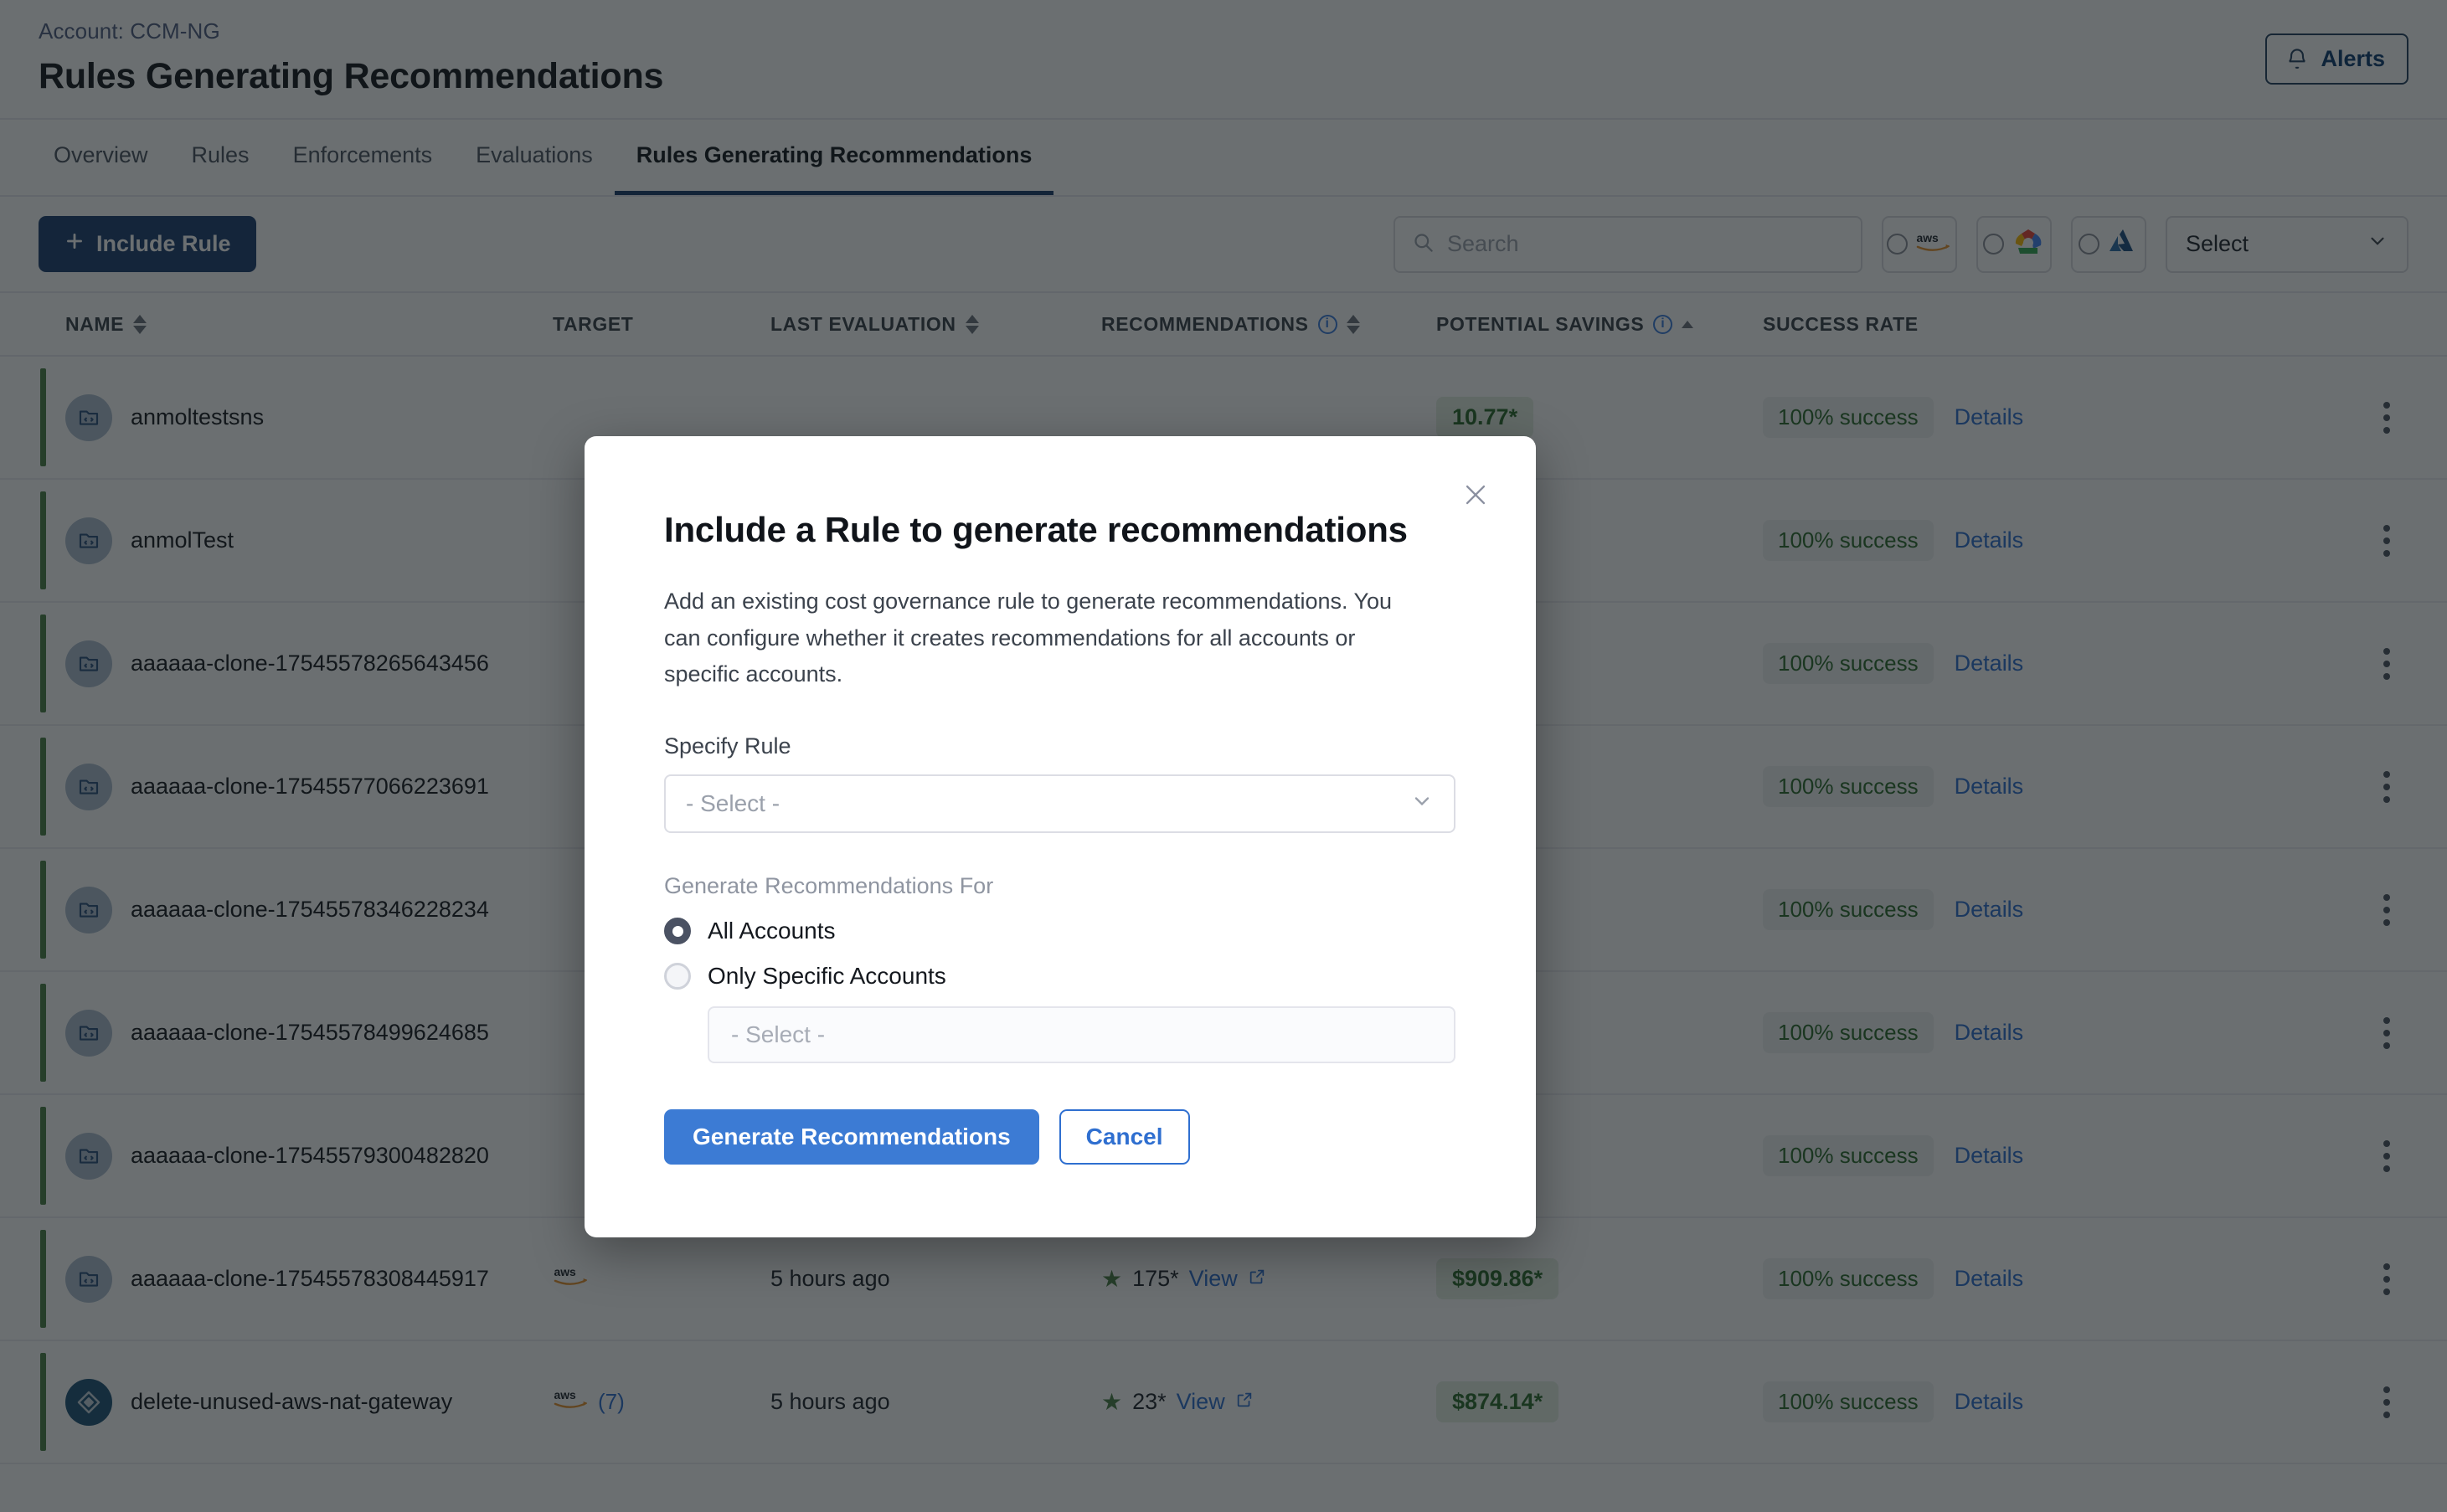 Image resolution: width=2447 pixels, height=1512 pixels. I want to click on radio-label-specific-accounts: Only Specific Accounts, so click(827, 976).